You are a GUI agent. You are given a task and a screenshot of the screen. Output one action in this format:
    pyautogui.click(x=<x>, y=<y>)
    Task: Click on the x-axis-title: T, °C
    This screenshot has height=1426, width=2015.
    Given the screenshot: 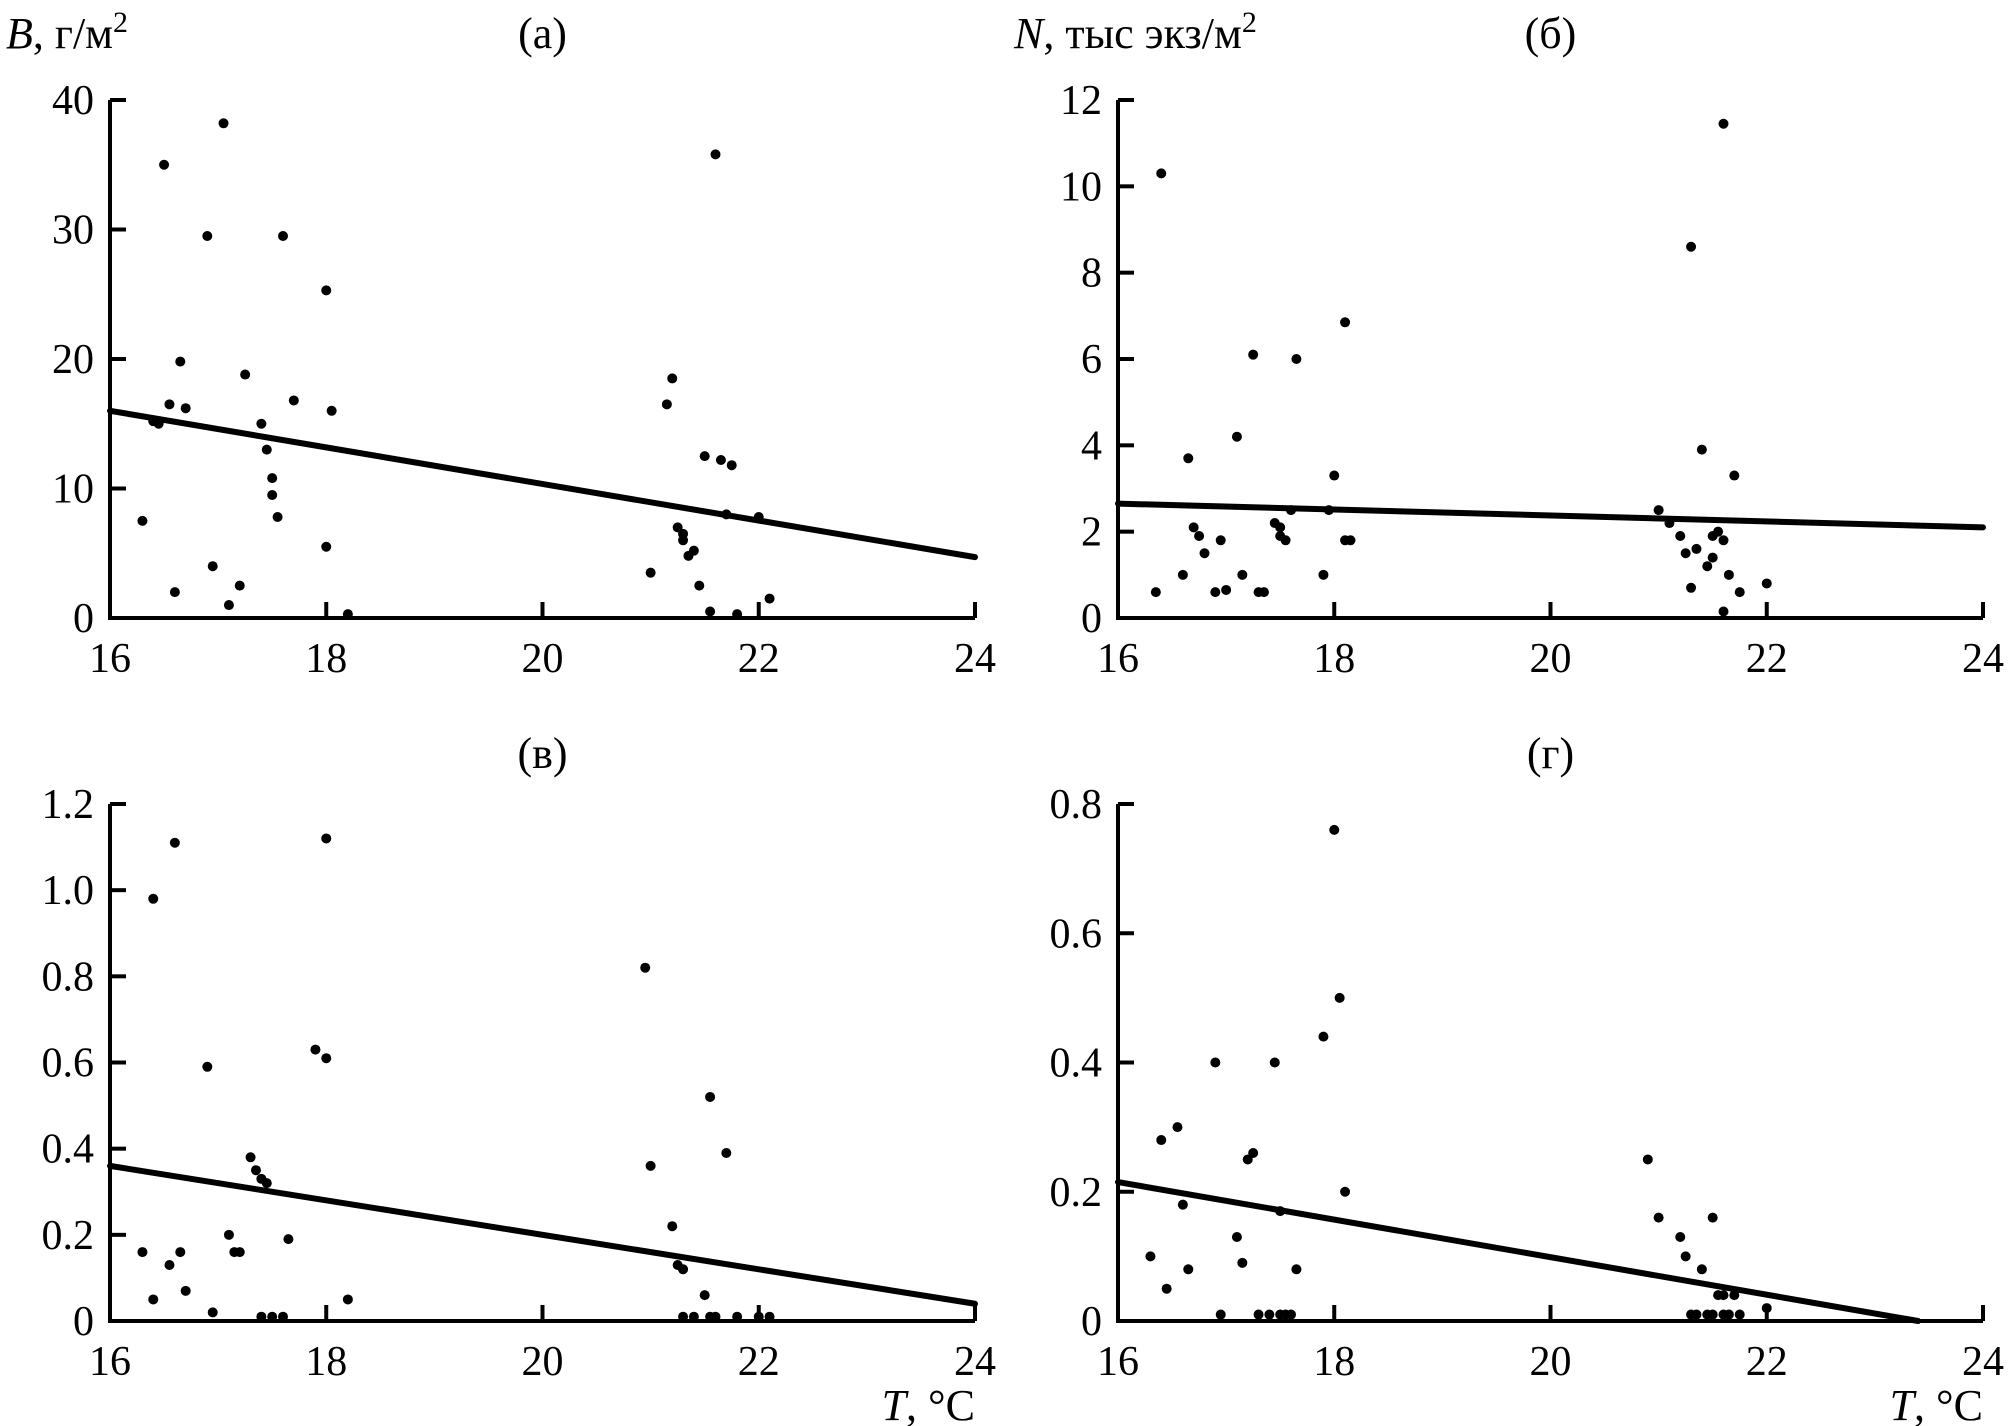 What is the action you would take?
    pyautogui.click(x=928, y=1403)
    